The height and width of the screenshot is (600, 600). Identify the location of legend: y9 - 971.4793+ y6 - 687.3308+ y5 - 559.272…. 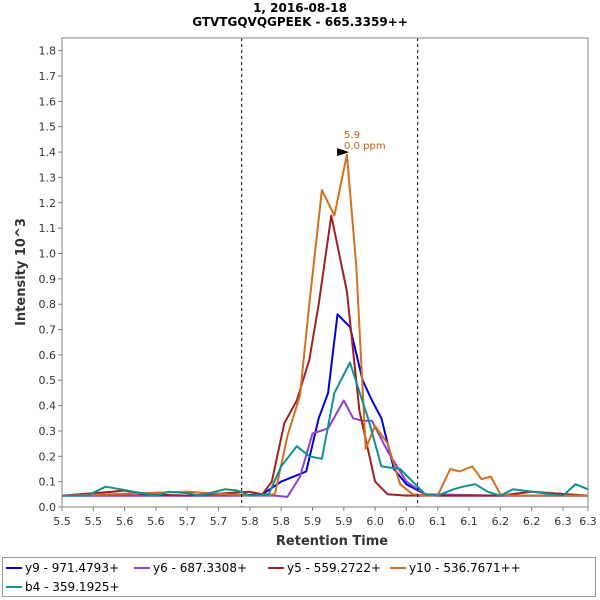
(299, 577).